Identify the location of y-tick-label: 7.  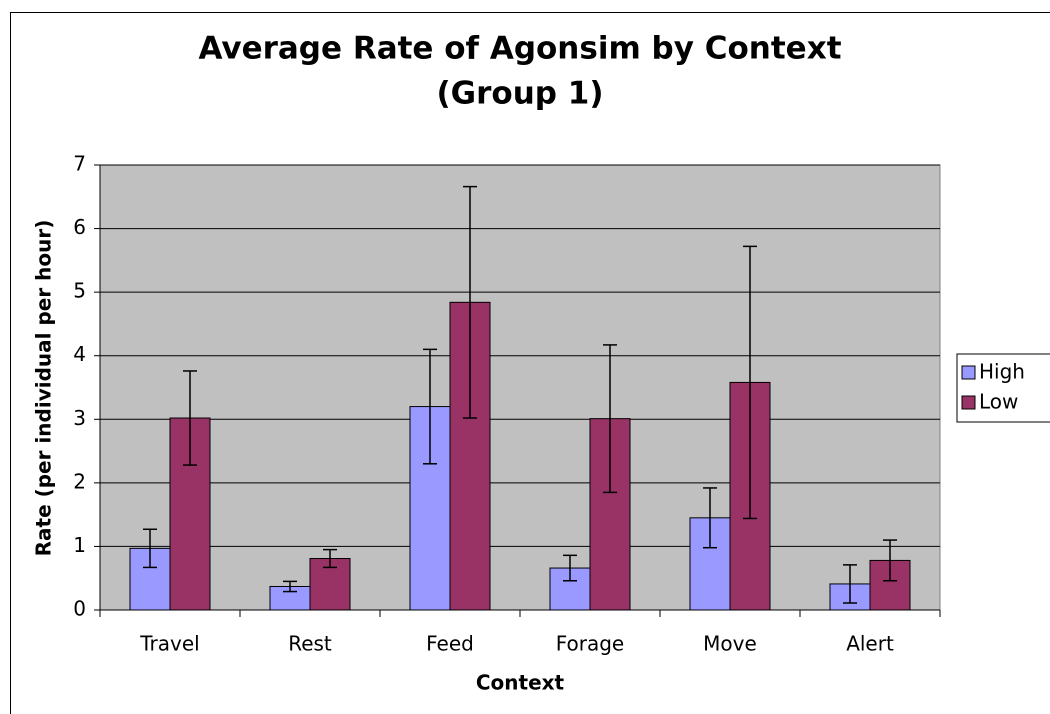
(79, 164).